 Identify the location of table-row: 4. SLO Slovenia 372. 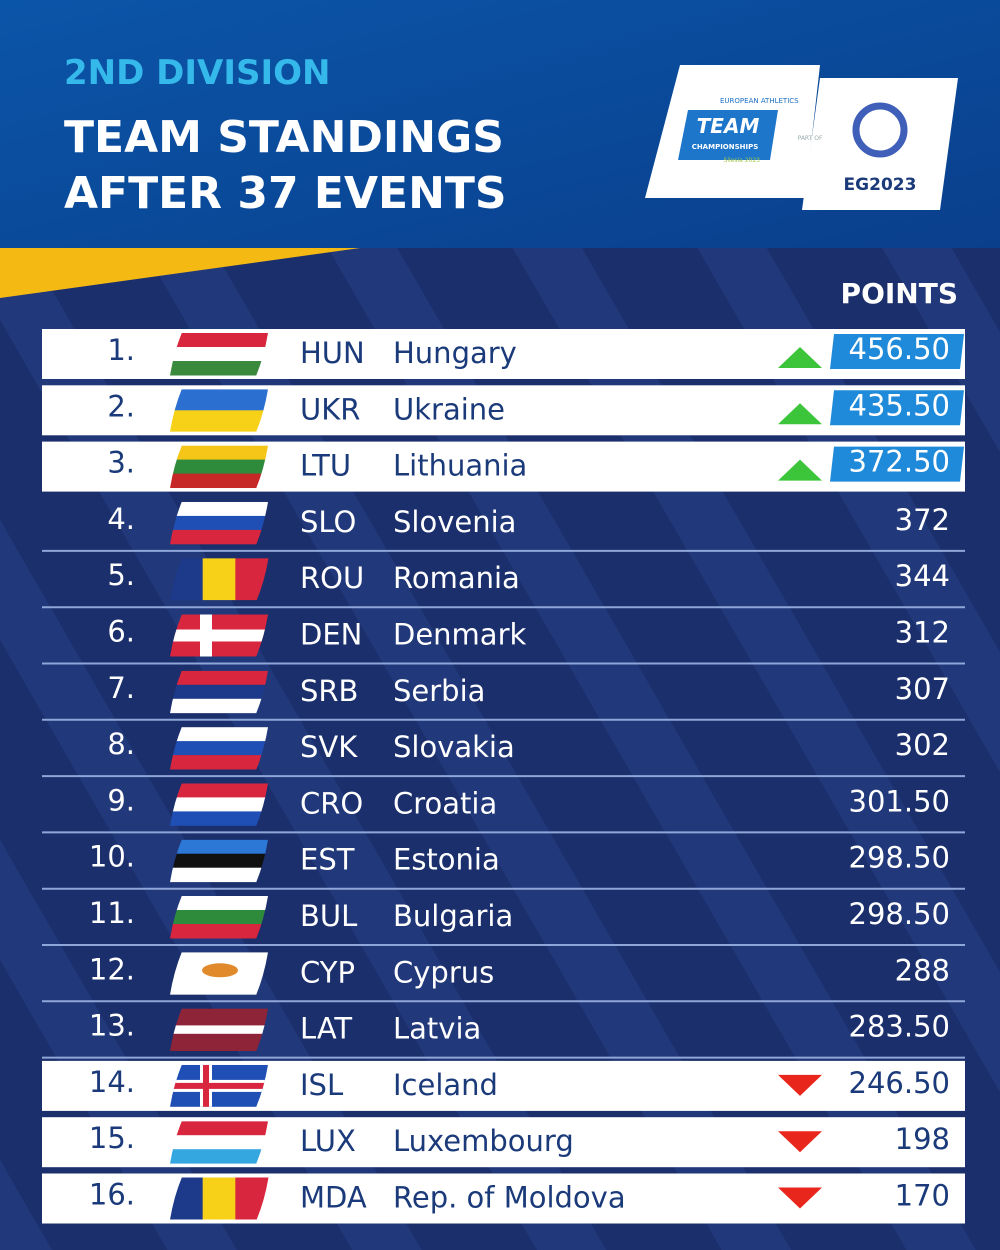
(503, 526).